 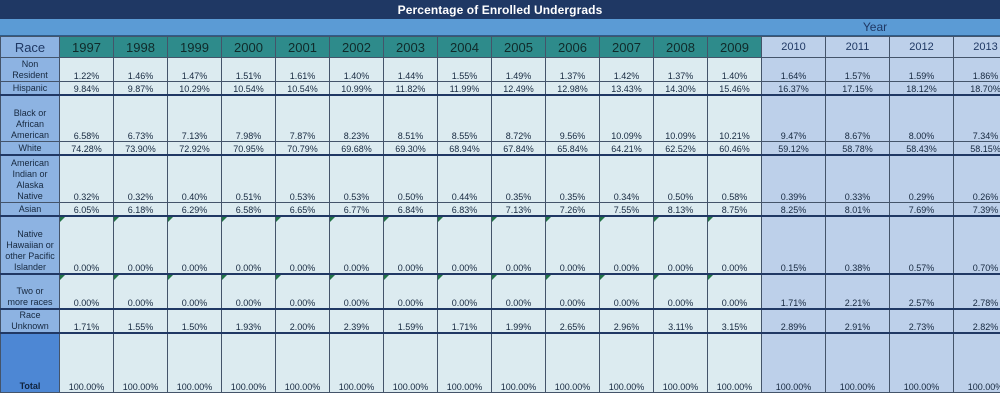 I want to click on cell-native-hawaiian-or-other-pacific-islander-2009: 0.00%, so click(x=734, y=245).